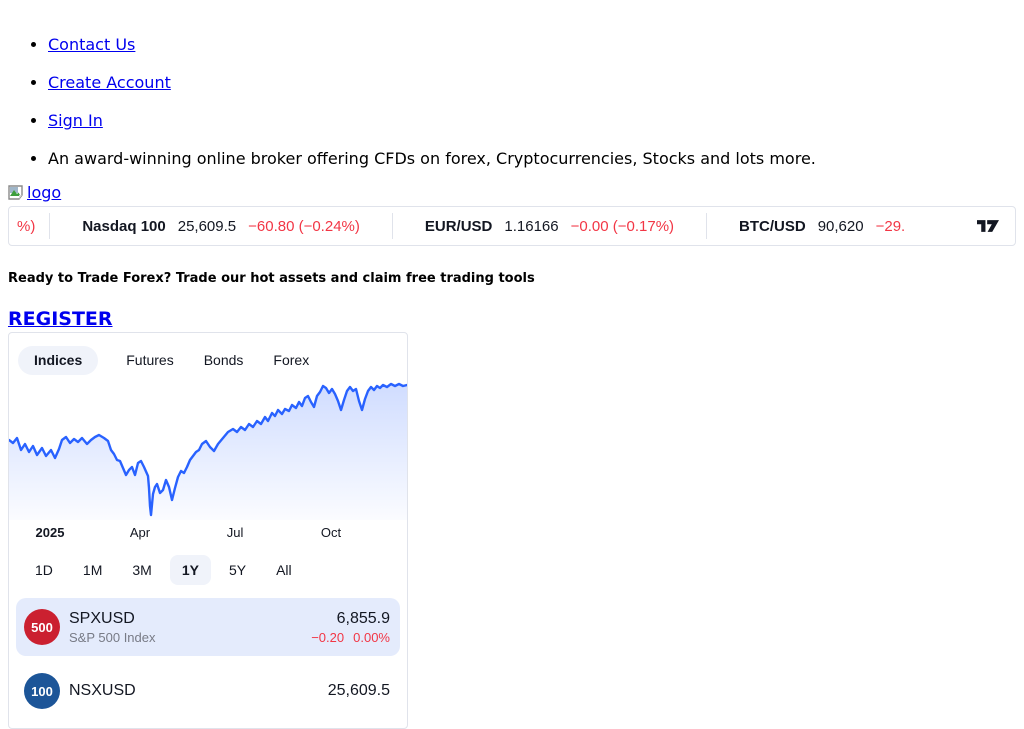 This screenshot has width=1024, height=729. What do you see at coordinates (532, 121) in the screenshot?
I see `nav-item-sign-in: Sign In` at bounding box center [532, 121].